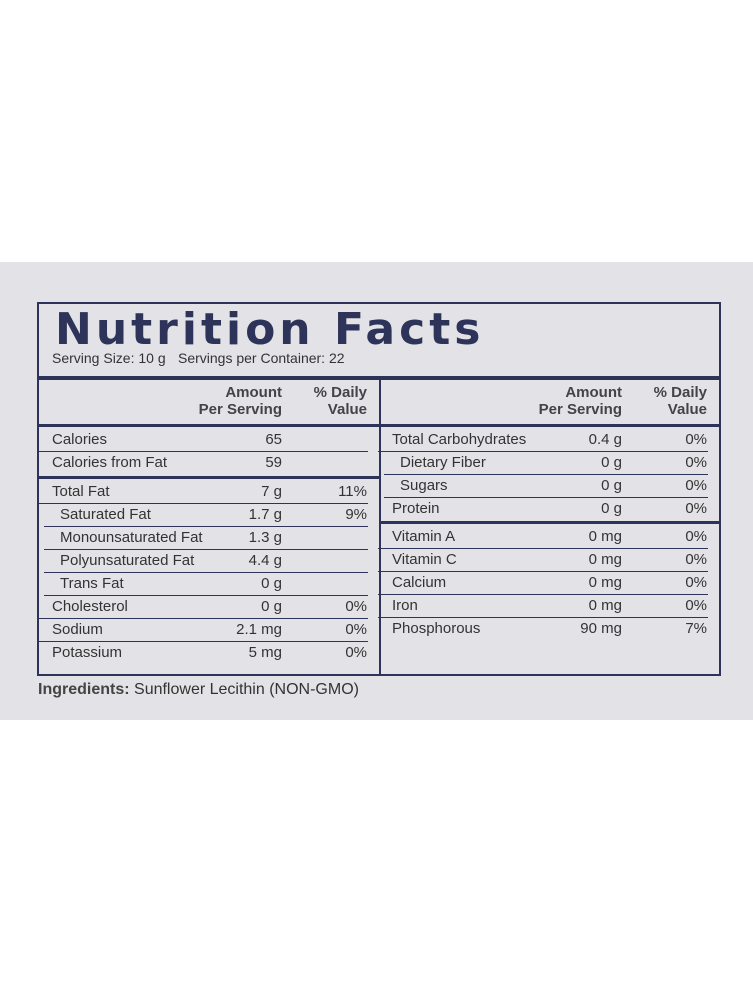 Image resolution: width=753 pixels, height=985 pixels. I want to click on amount: 5 mg, so click(265, 652).